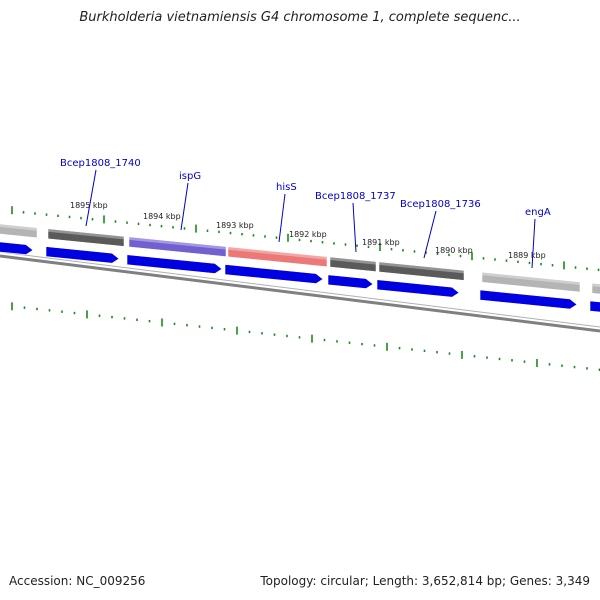 The height and width of the screenshot is (600, 600). I want to click on kbp-label: 1892 kbp, so click(308, 234).